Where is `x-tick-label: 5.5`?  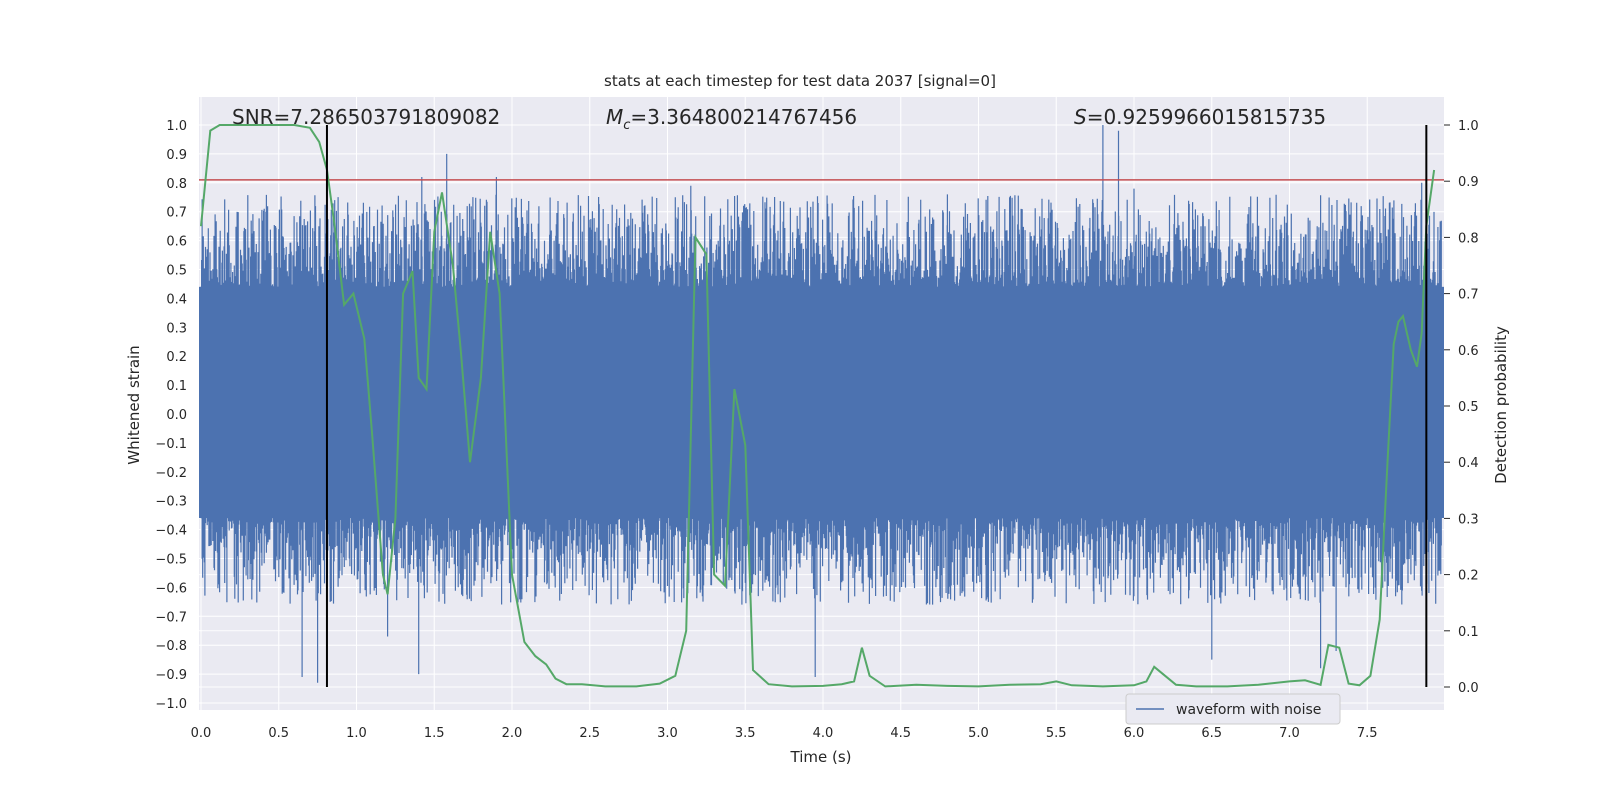
x-tick-label: 5.5 is located at coordinates (1056, 733).